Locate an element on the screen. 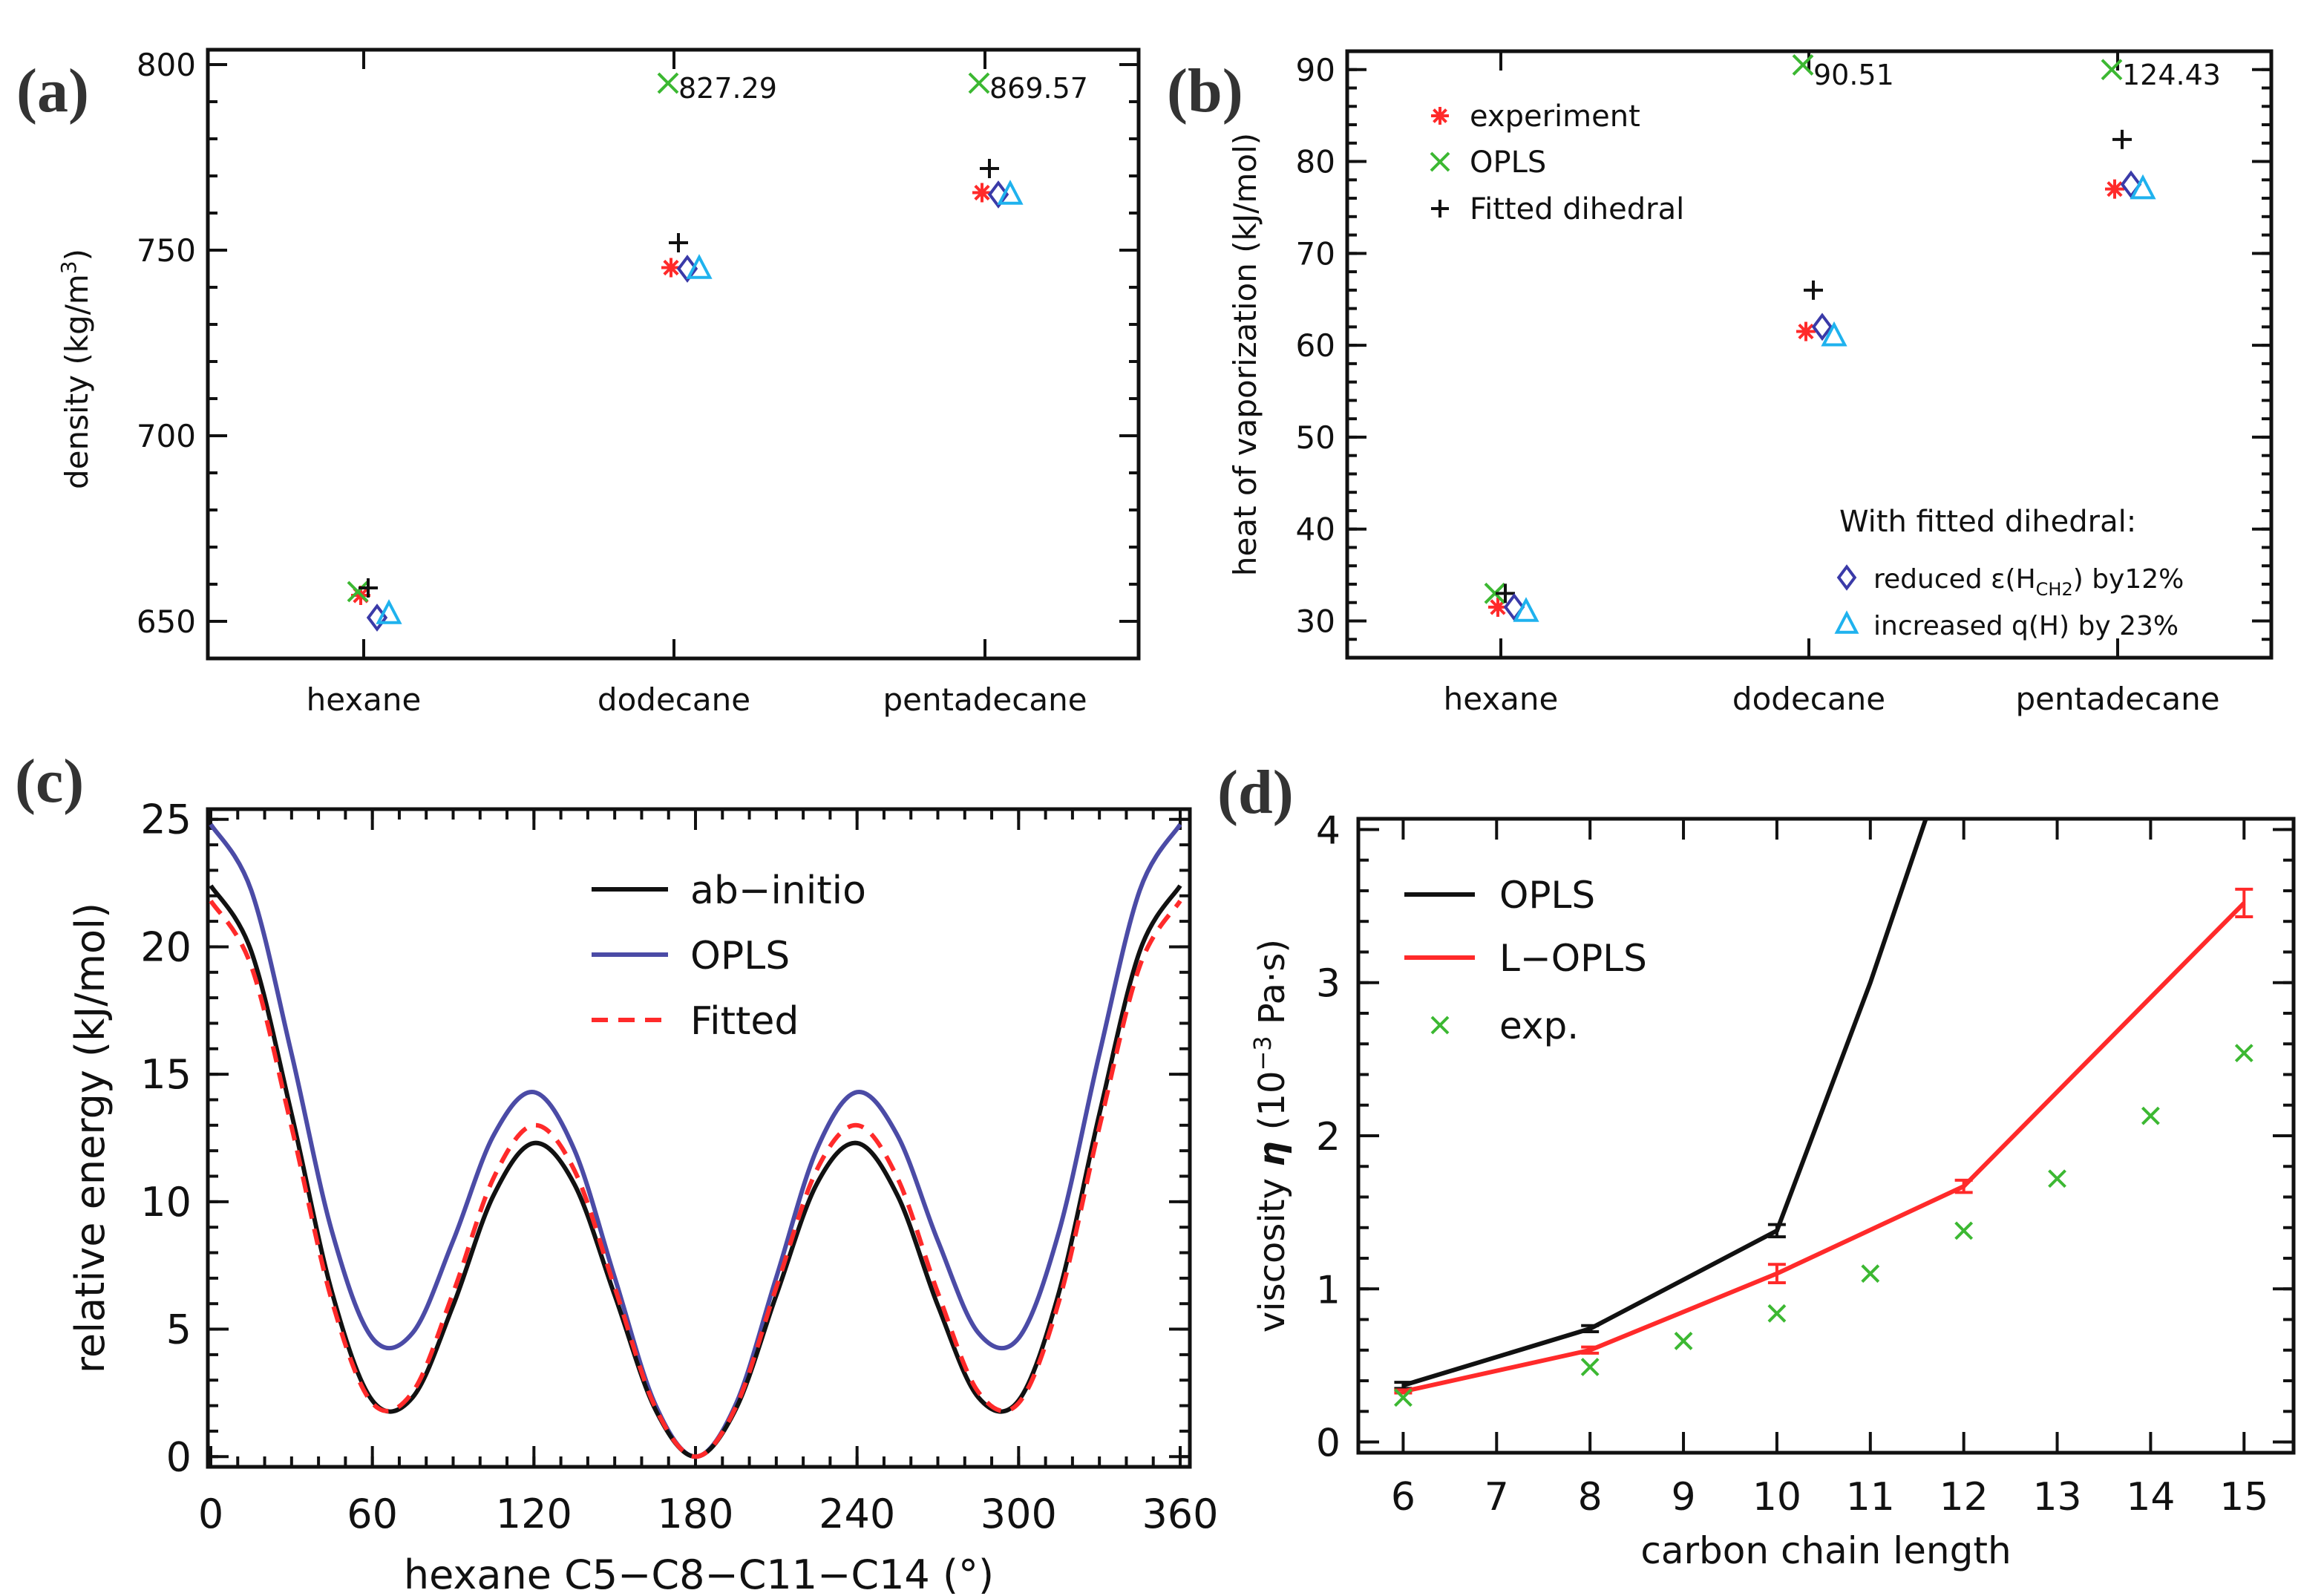 The height and width of the screenshot is (1596, 2324). y-tick-label: 40 is located at coordinates (1315, 530).